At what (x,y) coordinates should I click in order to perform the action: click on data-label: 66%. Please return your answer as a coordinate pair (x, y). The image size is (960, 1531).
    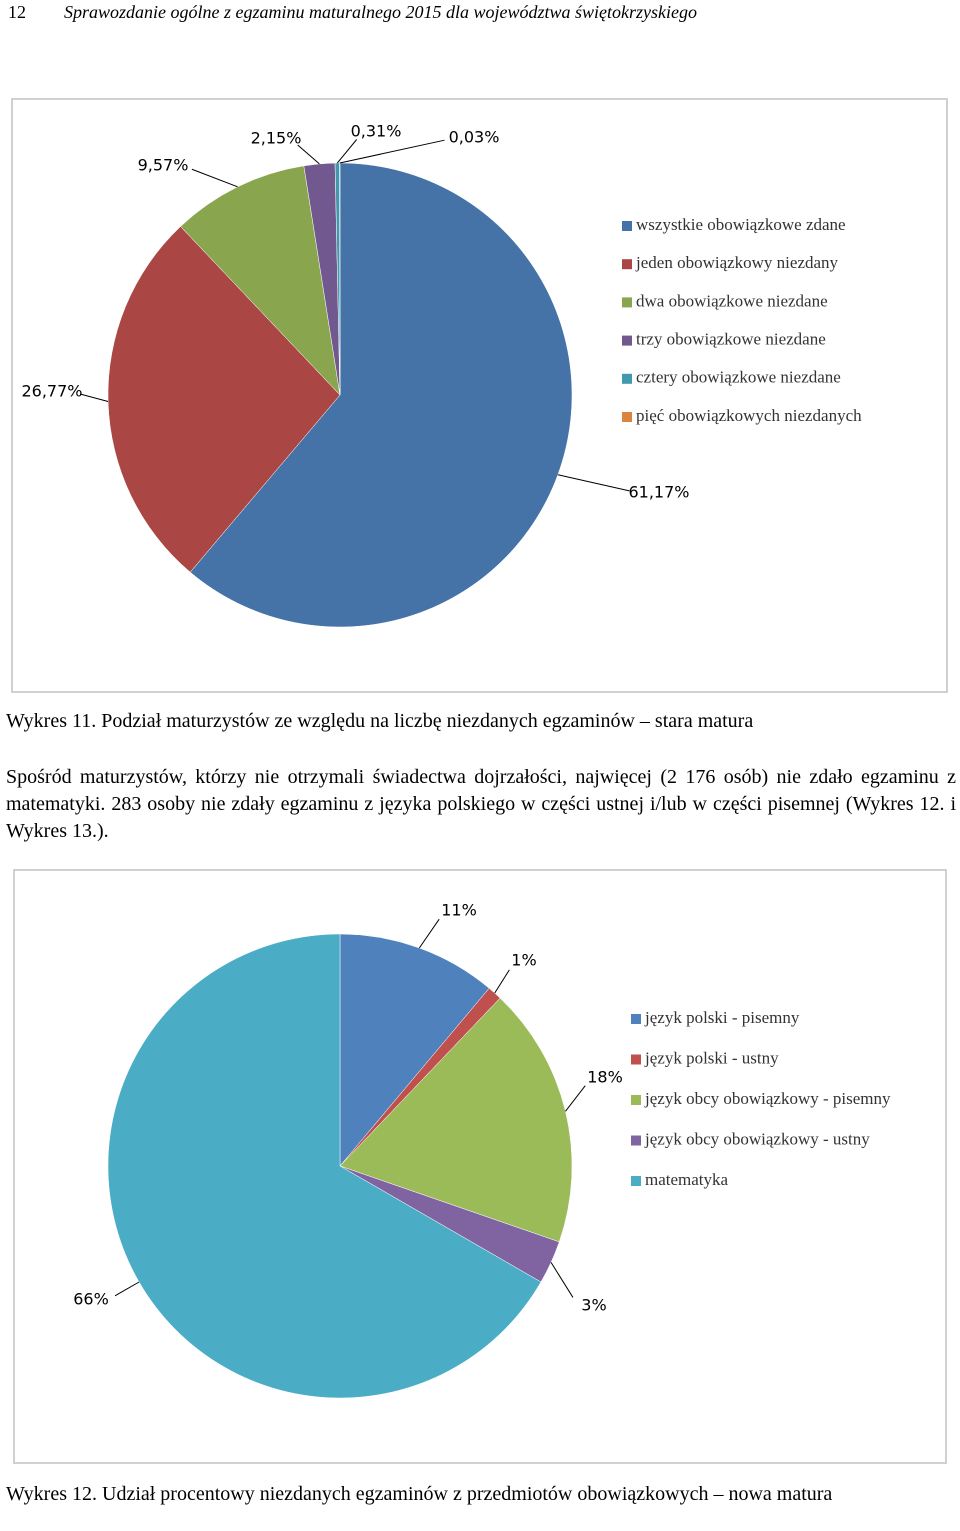
    Looking at the image, I should click on (91, 1299).